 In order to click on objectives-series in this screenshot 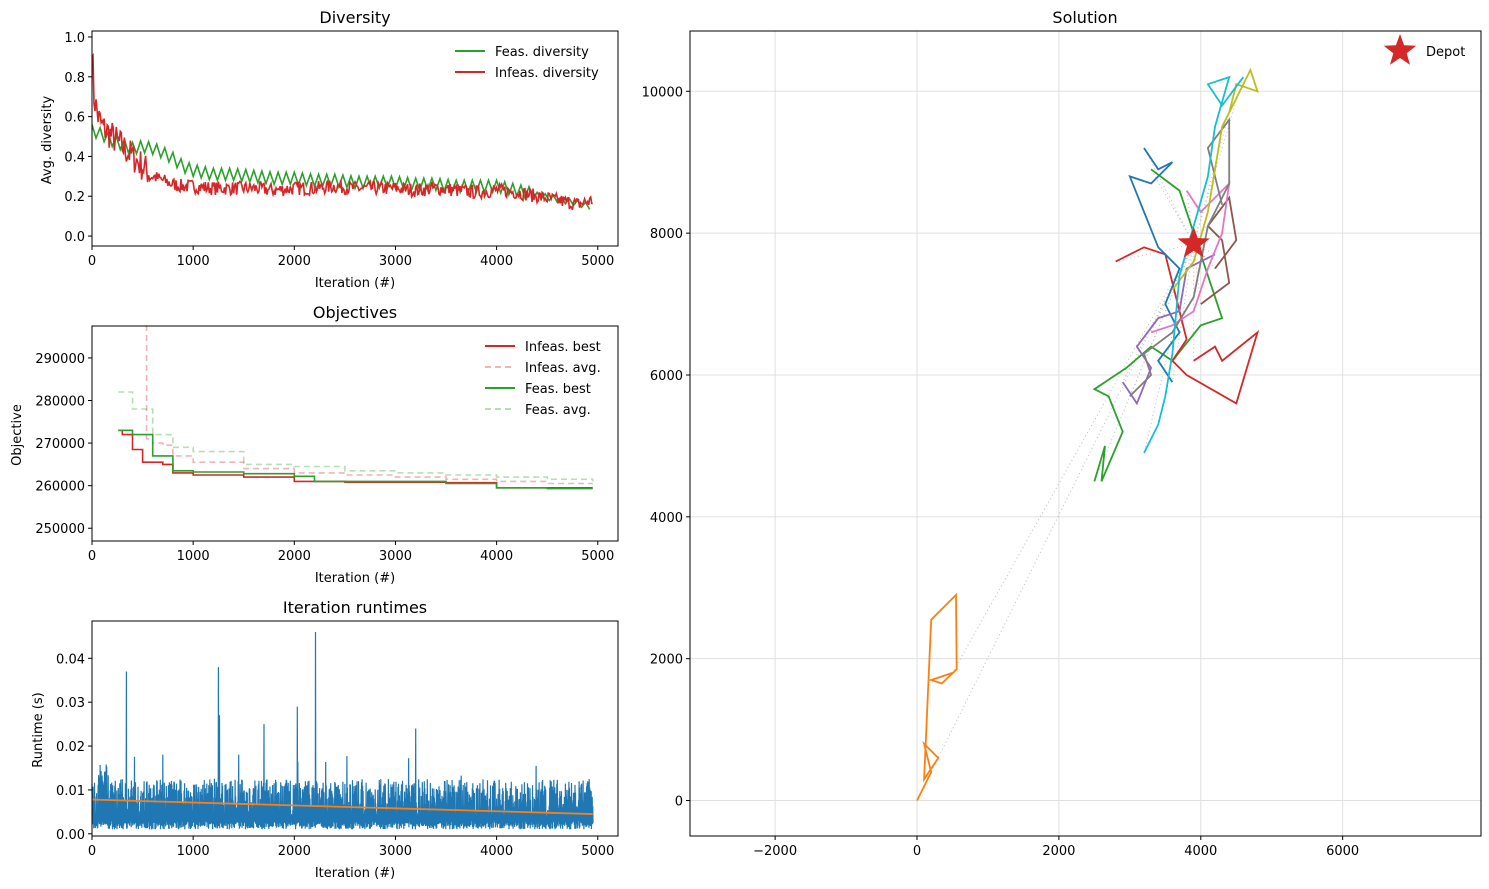, I will do `click(356, 407)`.